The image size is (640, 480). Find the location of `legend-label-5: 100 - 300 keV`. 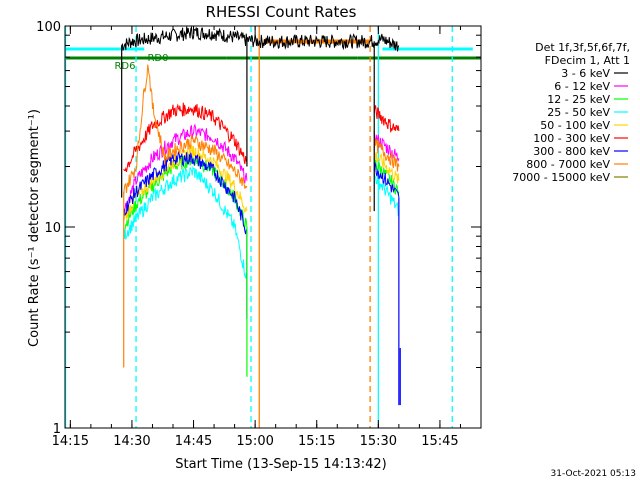

legend-label-5: 100 - 300 keV is located at coordinates (571, 138).